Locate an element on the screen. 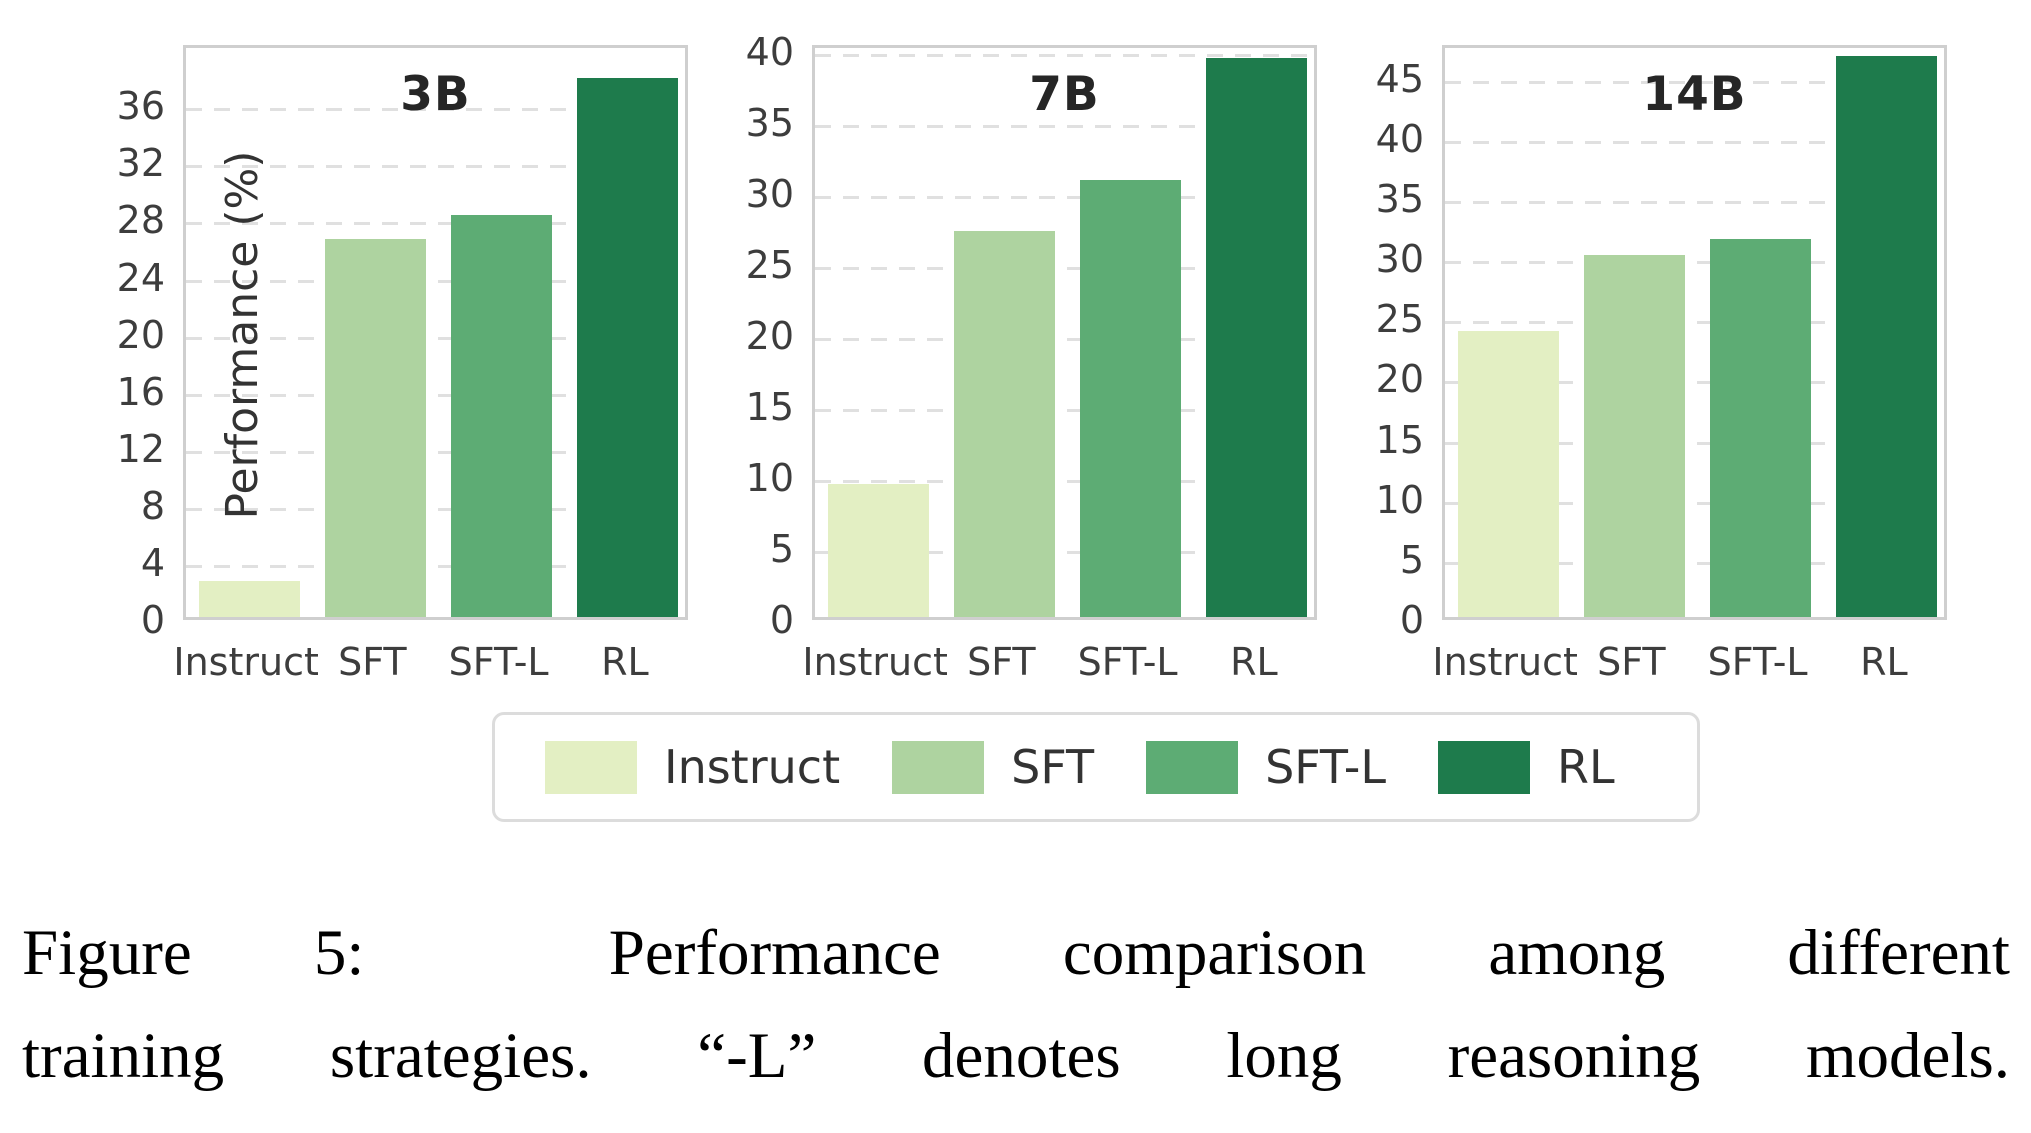 Image resolution: width=2031 pixels, height=1133 pixels. y-axis-label: Performance (%) is located at coordinates (242, 335).